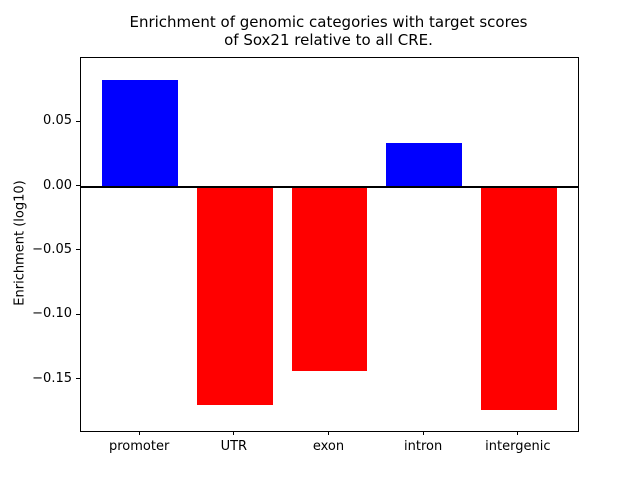  I want to click on y-tick-label: −0.10, so click(52, 314).